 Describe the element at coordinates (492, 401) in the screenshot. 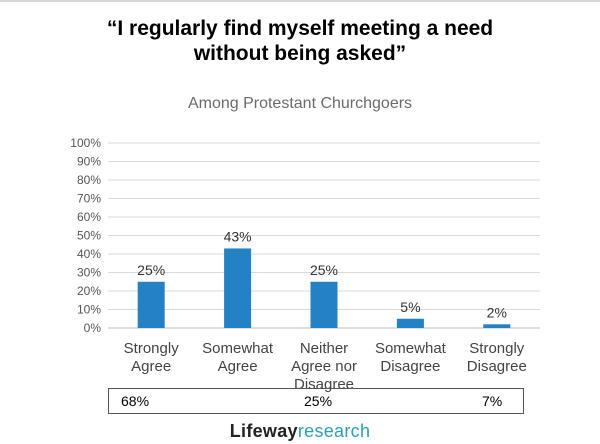

I see `summary-disagree-total: 7%` at that location.